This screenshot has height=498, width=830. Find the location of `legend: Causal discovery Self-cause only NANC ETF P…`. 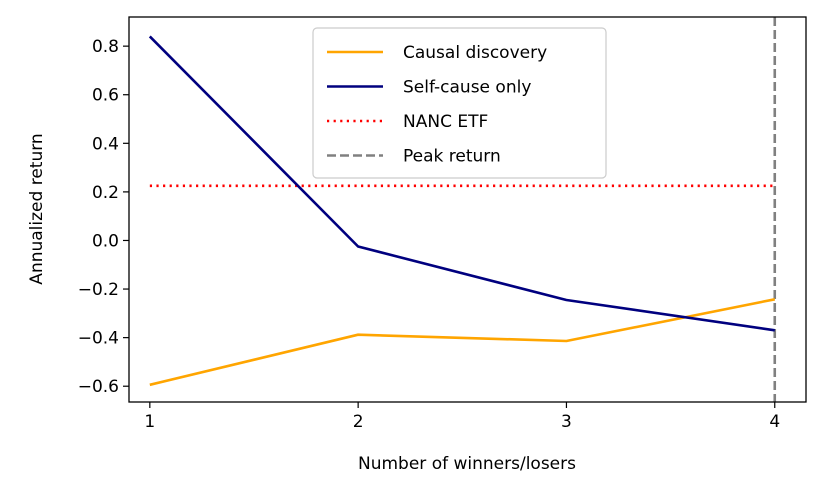

legend: Causal discovery Self-cause only NANC ETF P… is located at coordinates (459, 103).